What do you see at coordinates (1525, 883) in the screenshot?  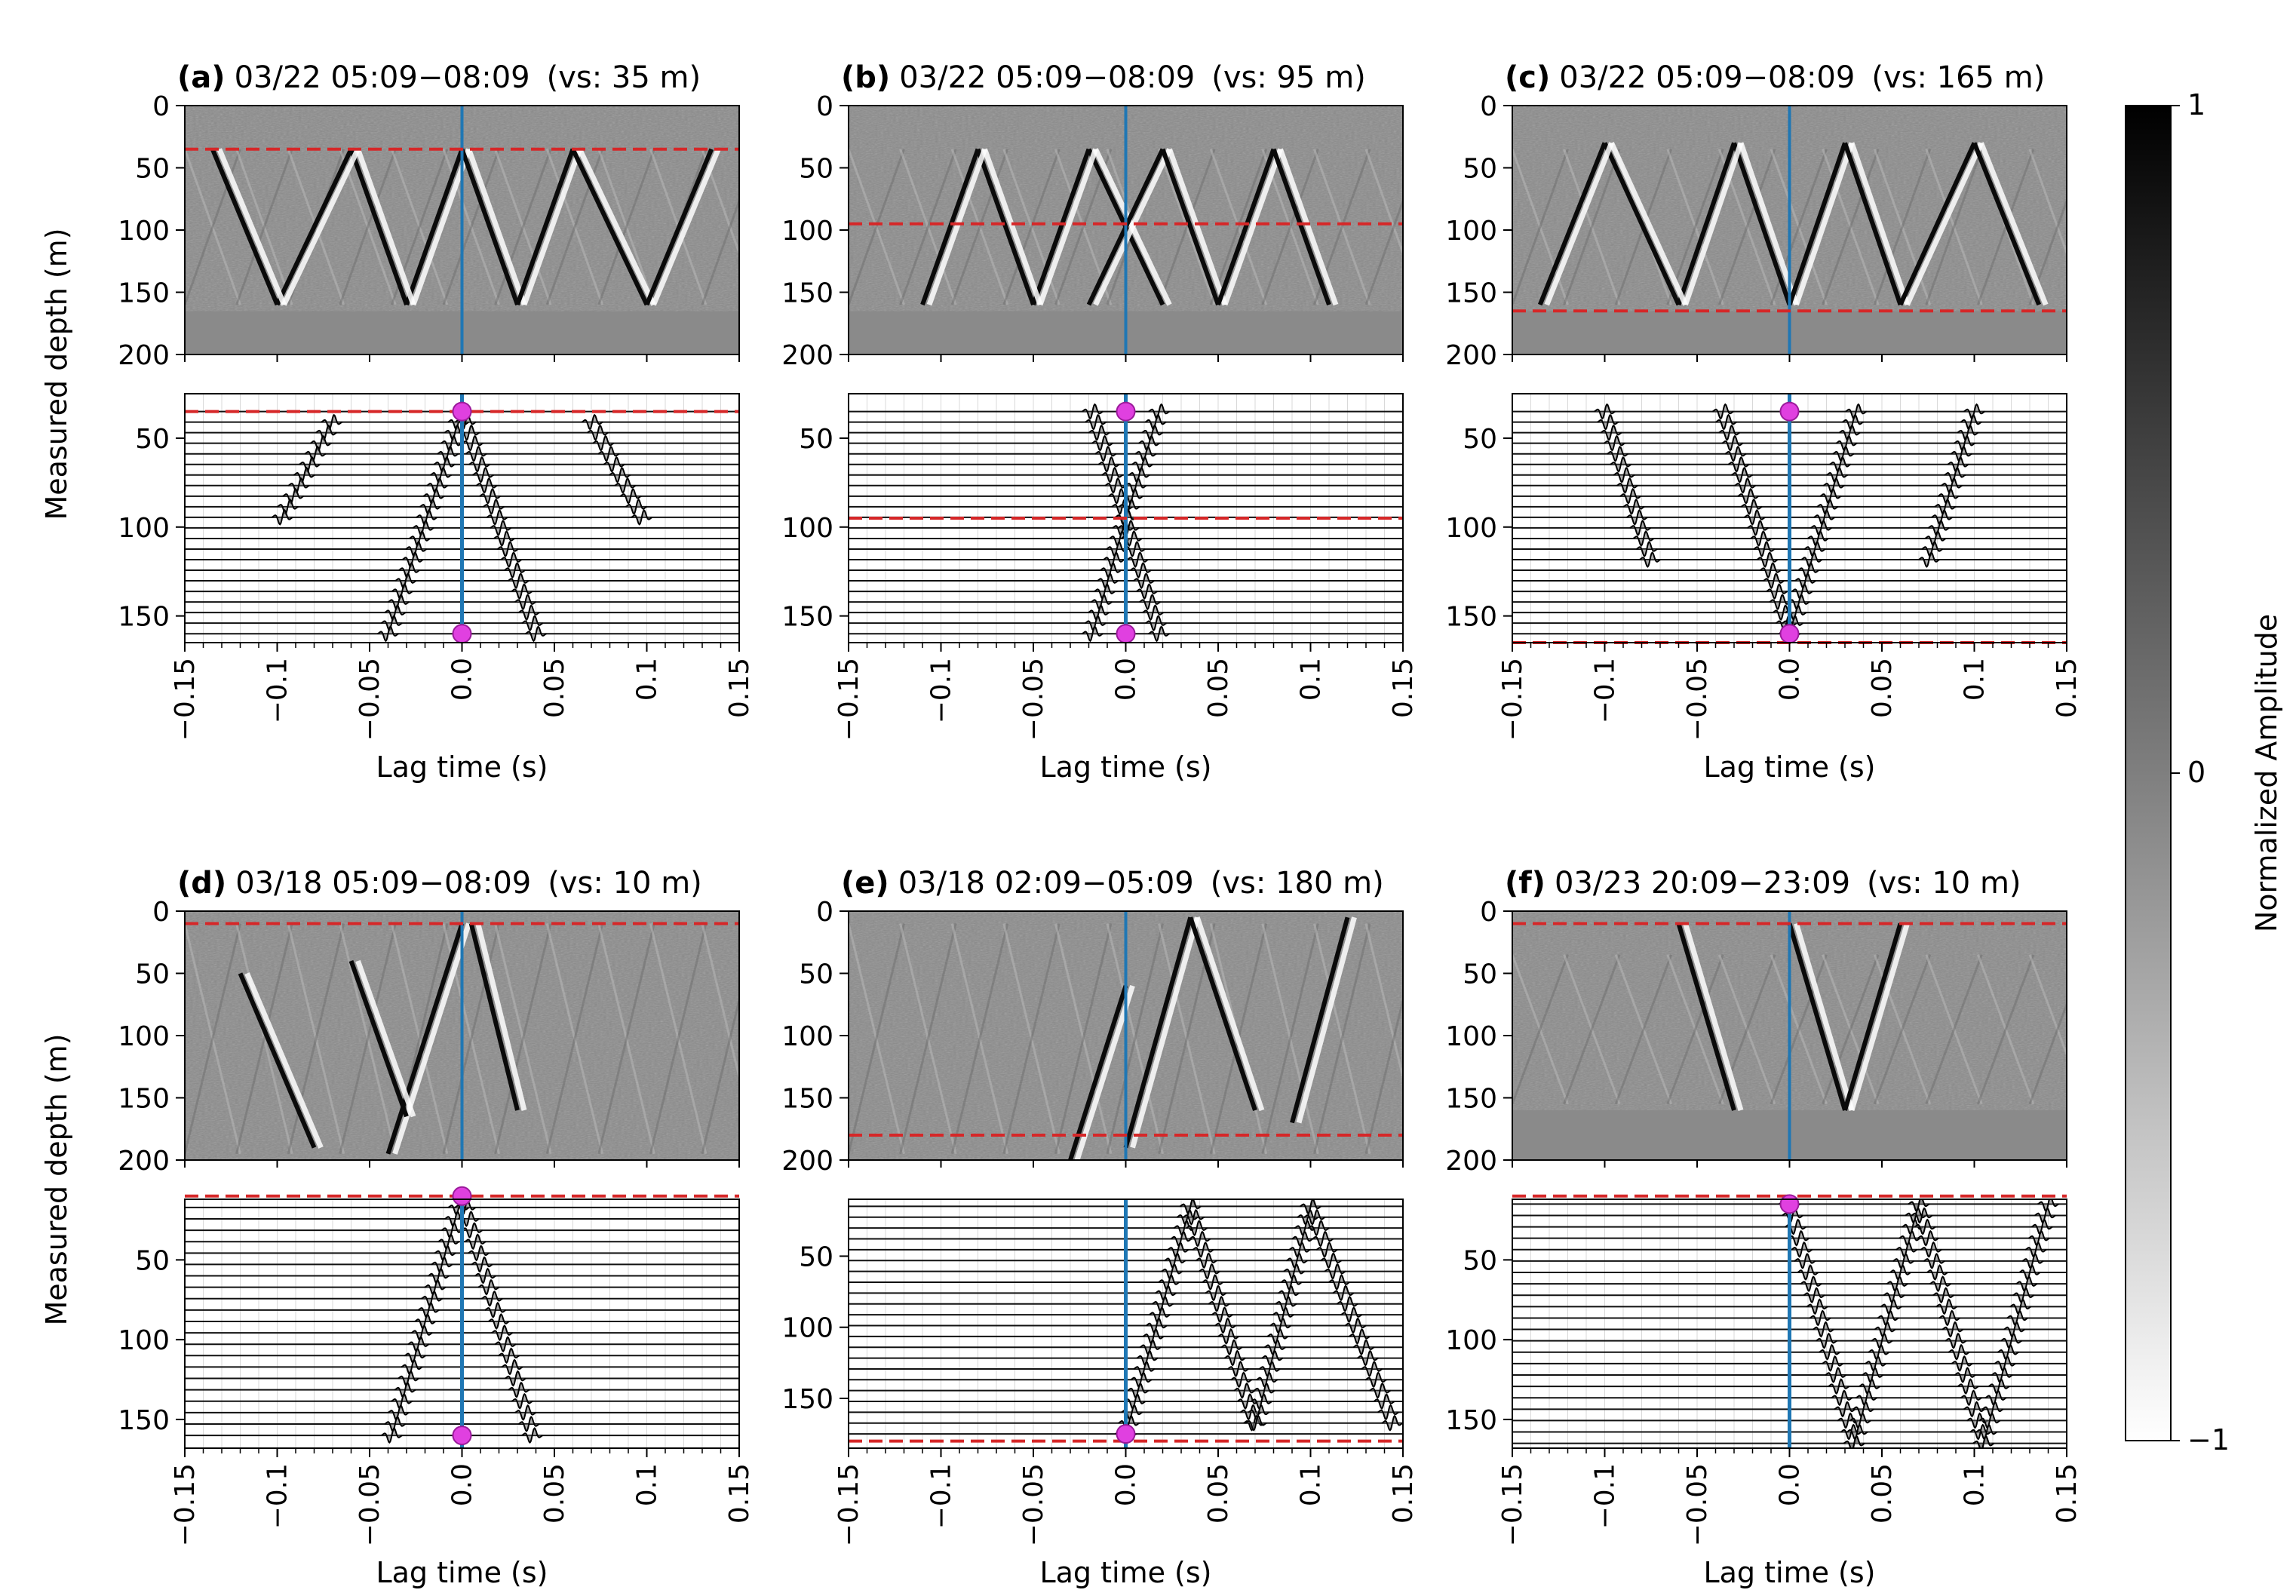 I see `panel-letter: (f)` at bounding box center [1525, 883].